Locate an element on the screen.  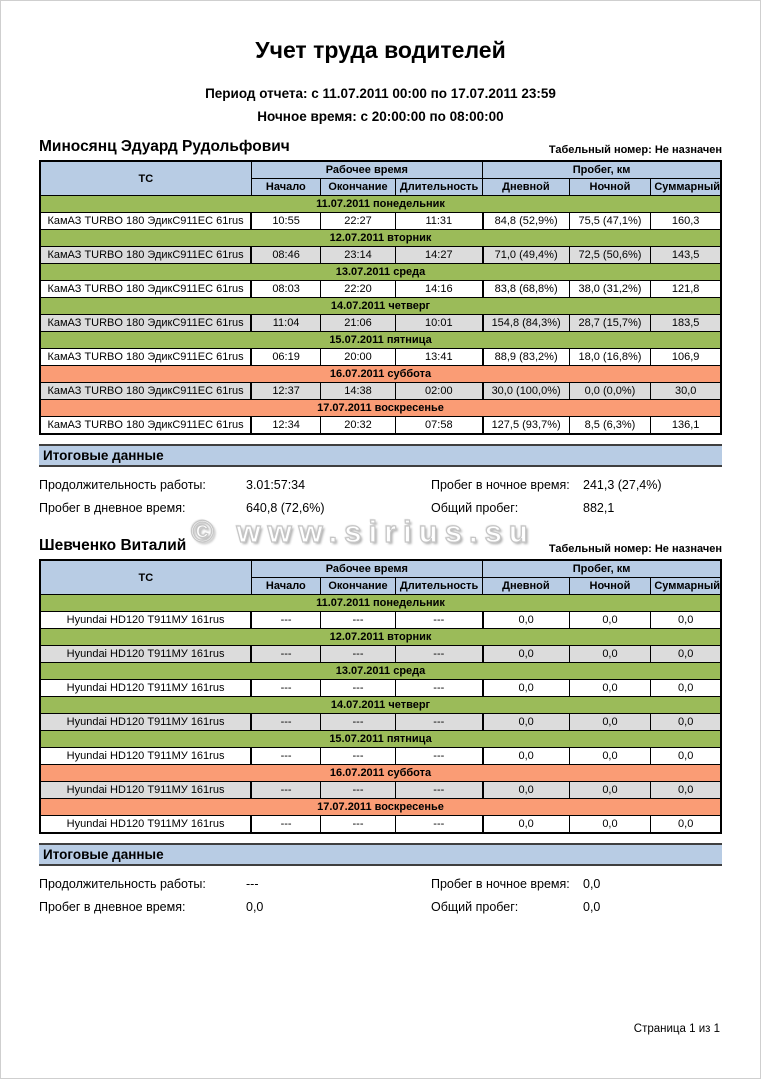
total-mileage-cell: 30,0 is located at coordinates (686, 391).